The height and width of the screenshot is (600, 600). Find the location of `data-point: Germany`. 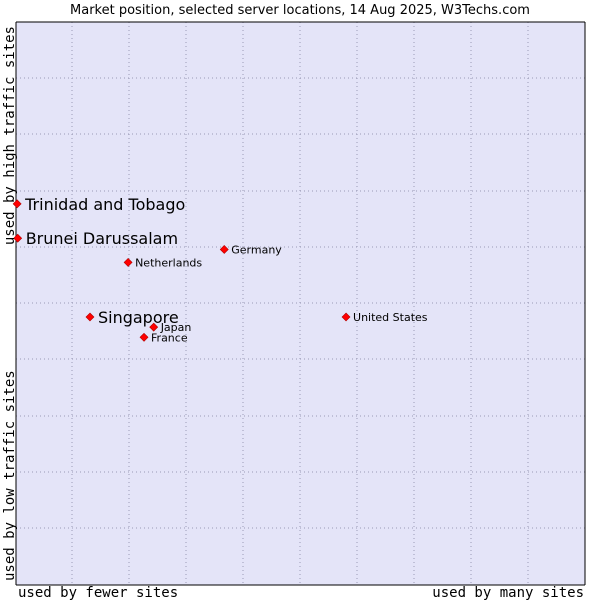

data-point: Germany is located at coordinates (250, 249).